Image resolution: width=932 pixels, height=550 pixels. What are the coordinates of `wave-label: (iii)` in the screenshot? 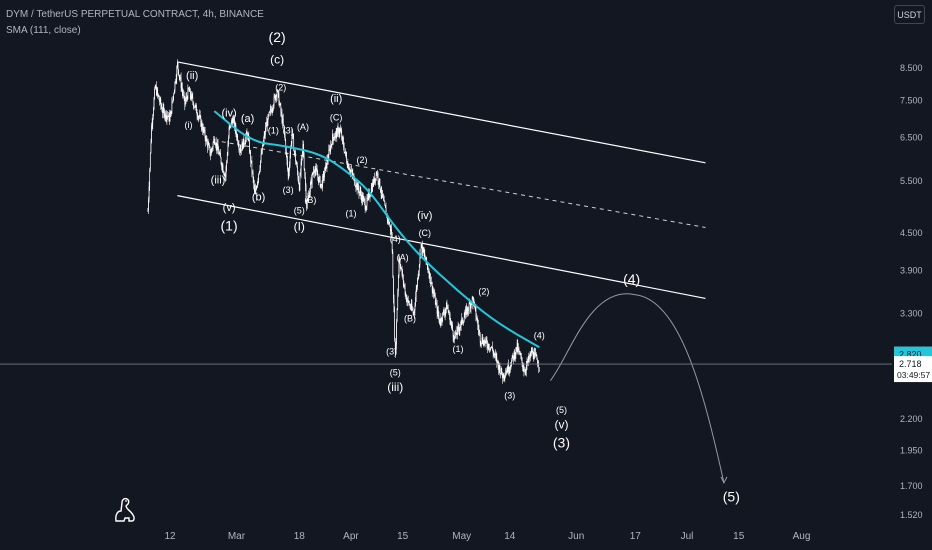 It's located at (218, 180).